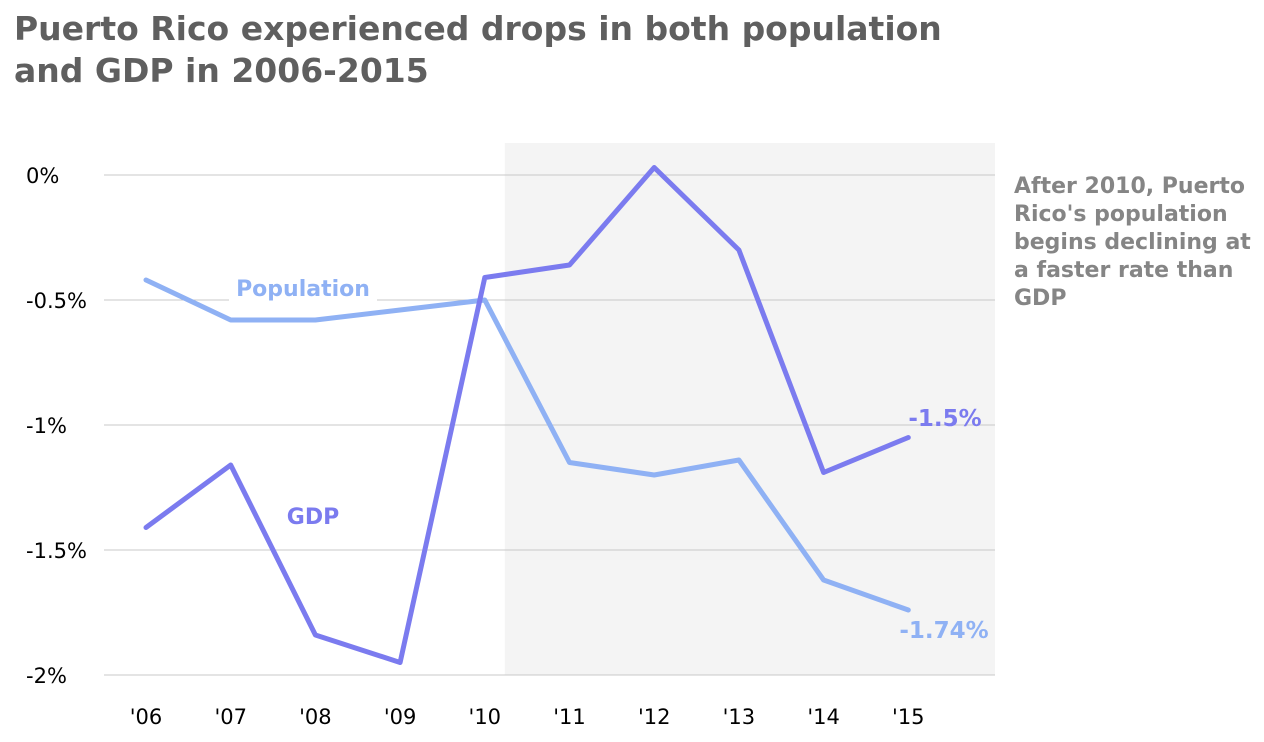 The image size is (1264, 742). Describe the element at coordinates (569, 717) in the screenshot. I see `x-tick-label: '11` at that location.